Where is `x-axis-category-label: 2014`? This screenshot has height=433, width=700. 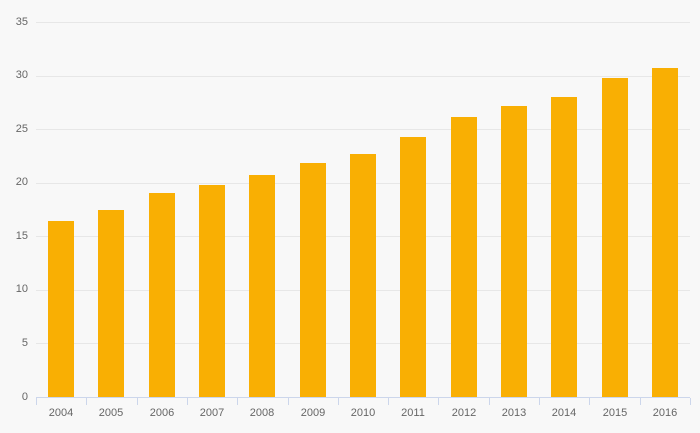
x-axis-category-label: 2014 is located at coordinates (564, 413).